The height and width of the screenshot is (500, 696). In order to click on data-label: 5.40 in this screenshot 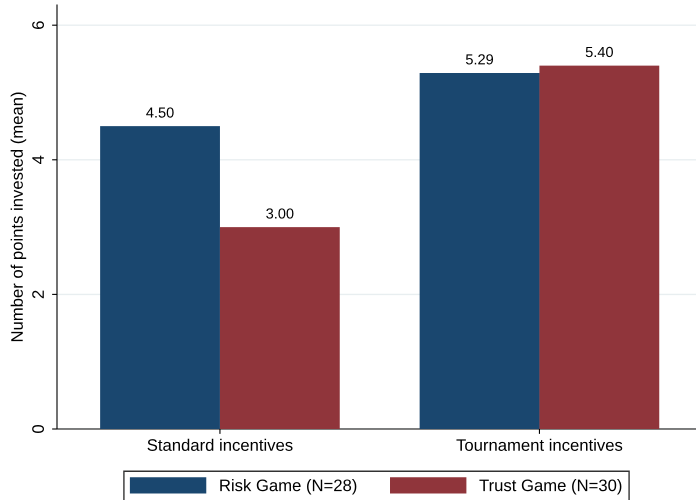, I will do `click(599, 52)`.